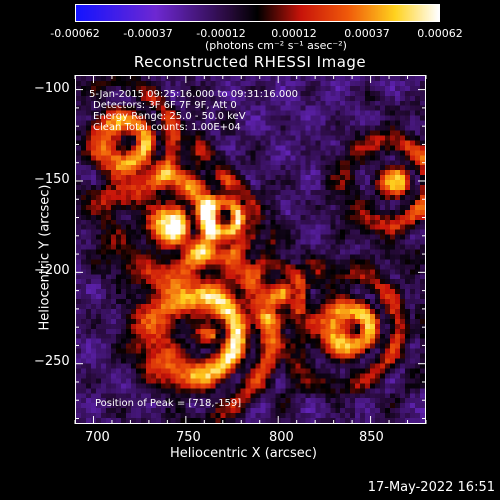 This screenshot has width=500, height=500. Describe the element at coordinates (45, 257) in the screenshot. I see `y-axis-label: Heliocentric Y (arcsec)` at that location.